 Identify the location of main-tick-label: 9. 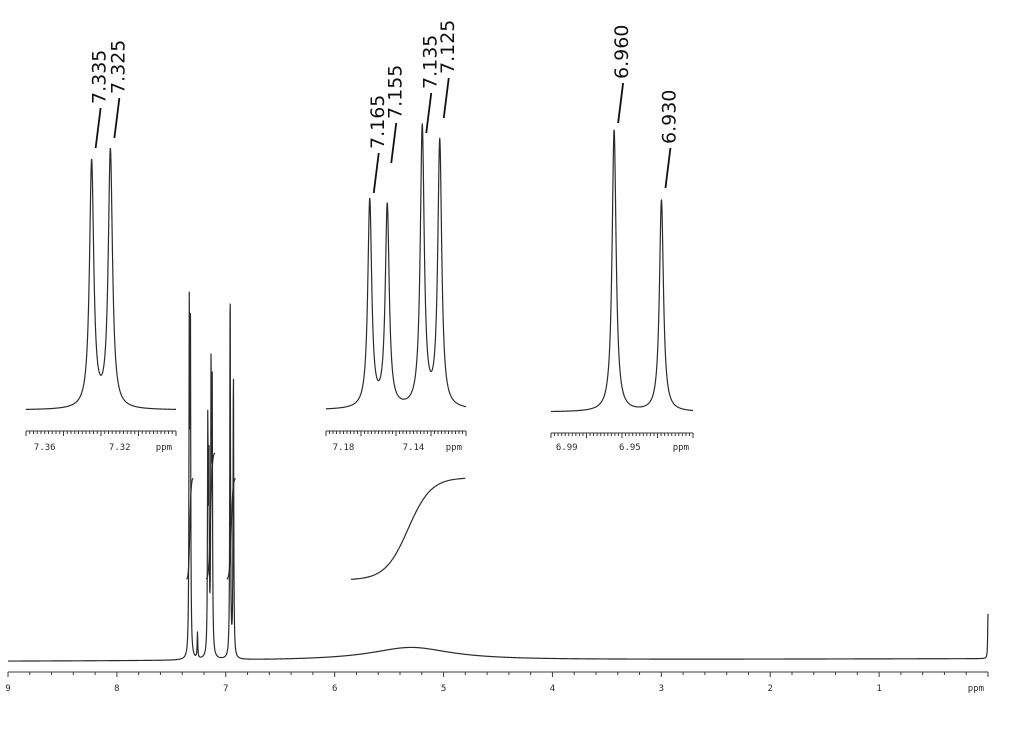
(7, 689).